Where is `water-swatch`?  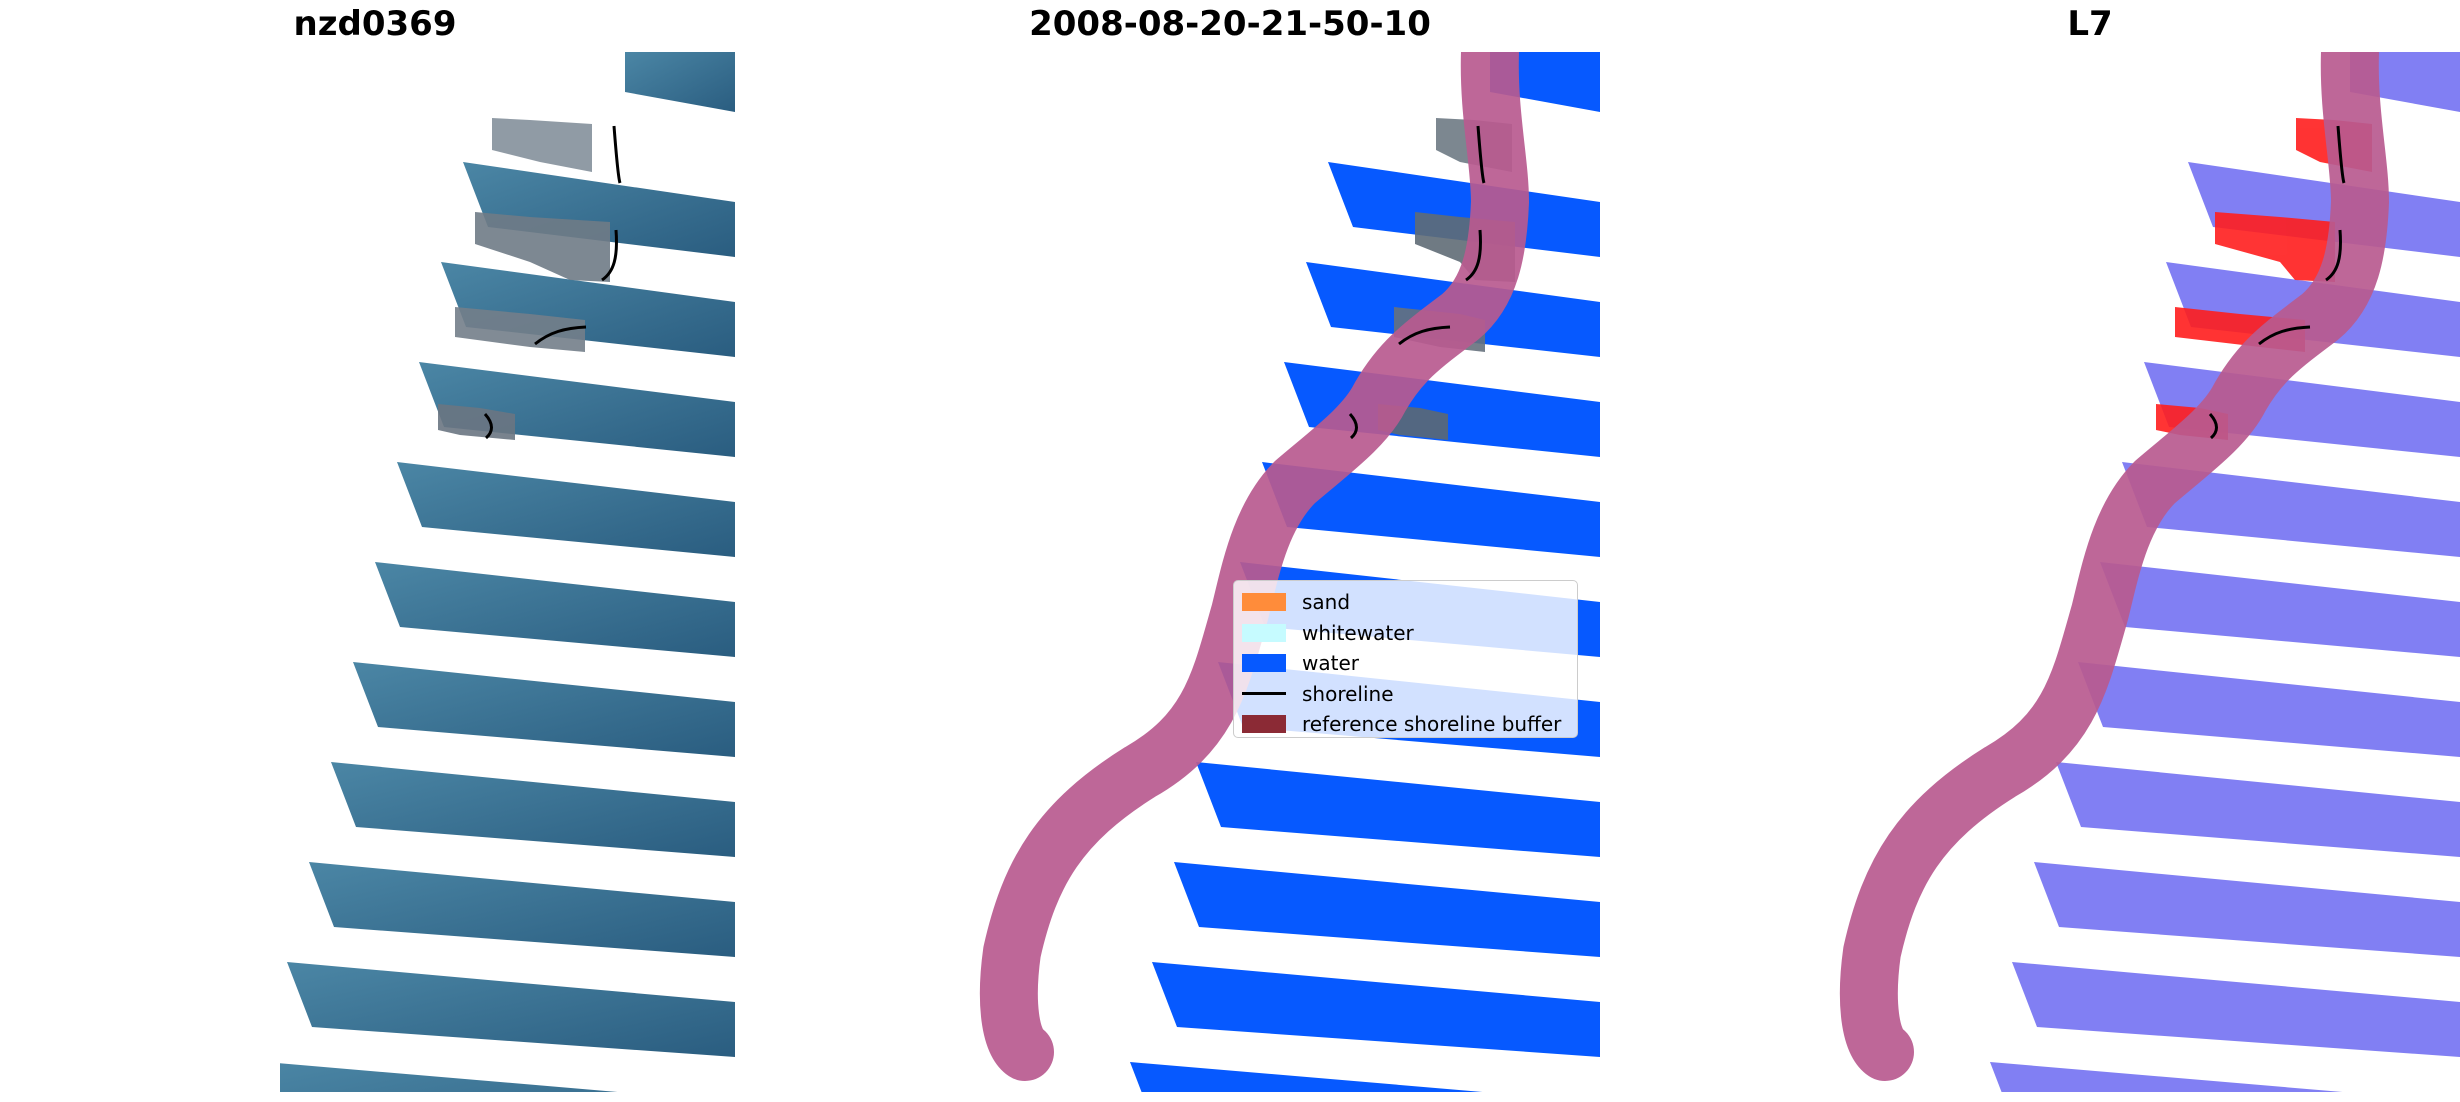 water-swatch is located at coordinates (1264, 663).